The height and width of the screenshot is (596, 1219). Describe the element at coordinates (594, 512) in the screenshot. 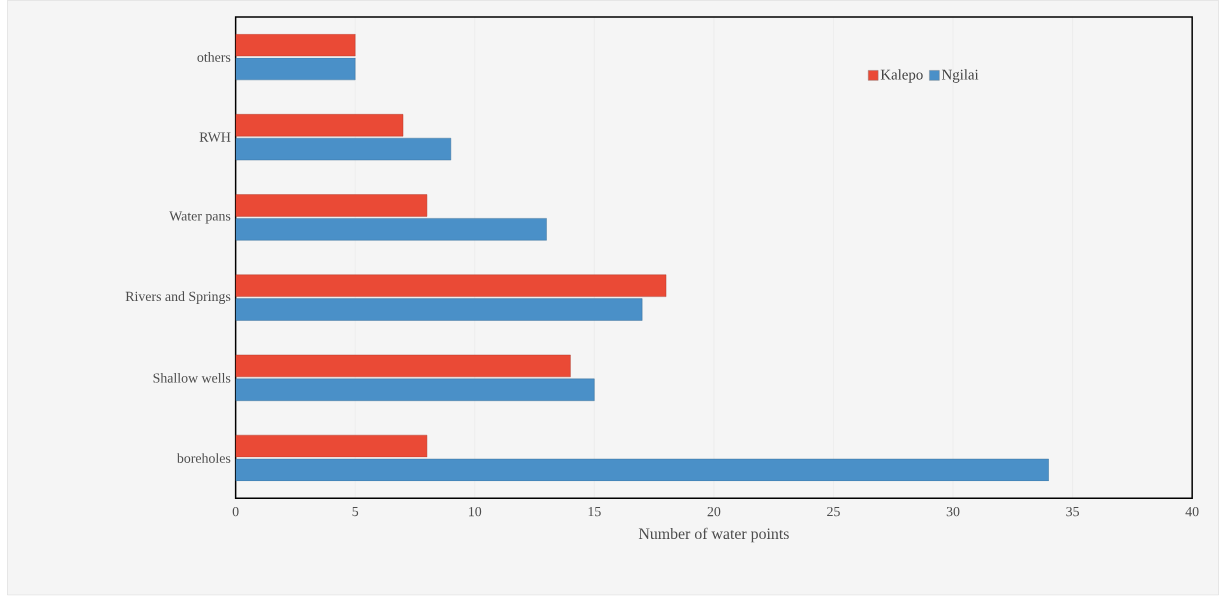

I see `x-tick-label: 15` at that location.